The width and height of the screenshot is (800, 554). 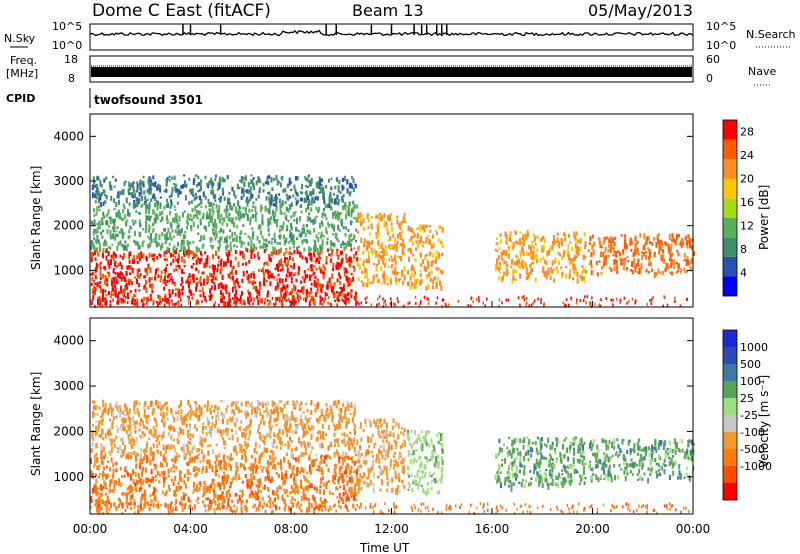 What do you see at coordinates (747, 155) in the screenshot?
I see `power-colorbar-tick: 24` at bounding box center [747, 155].